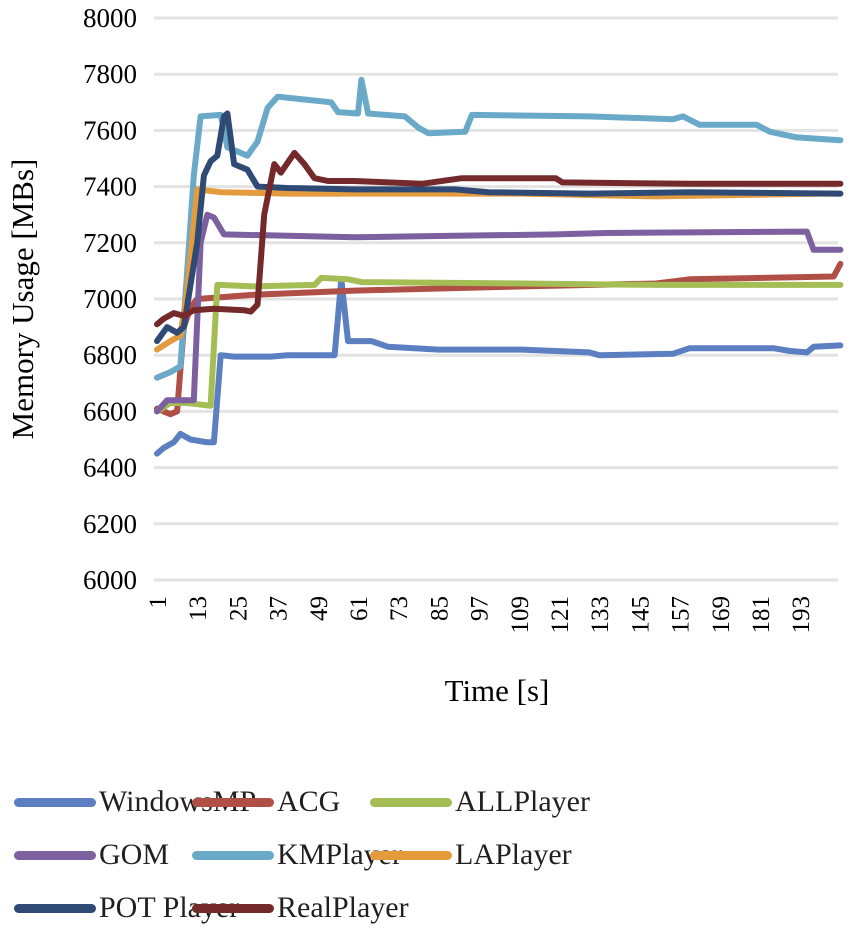 Image resolution: width=850 pixels, height=928 pixels. I want to click on y-axis-title: Memory Usage [MBs], so click(22, 299).